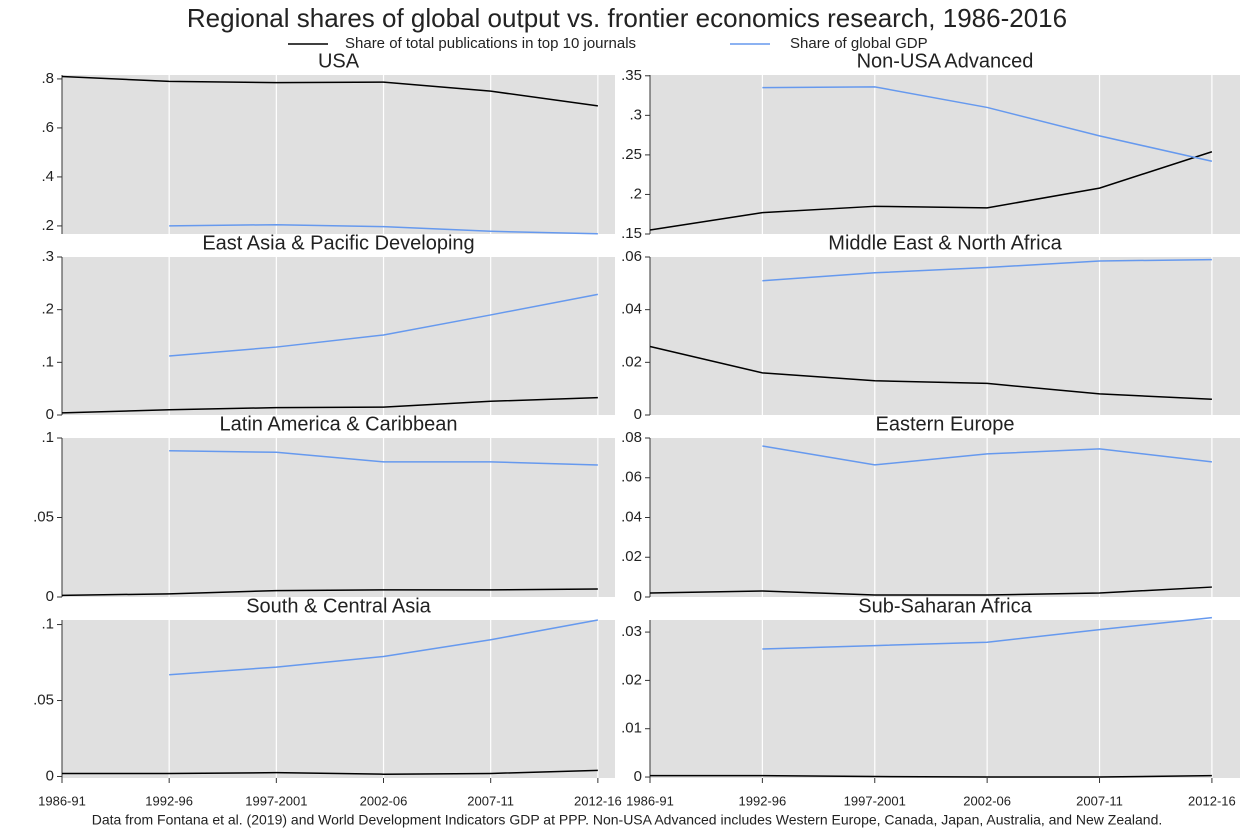  What do you see at coordinates (945, 243) in the screenshot?
I see `panel-title: Middle East & North Africa` at bounding box center [945, 243].